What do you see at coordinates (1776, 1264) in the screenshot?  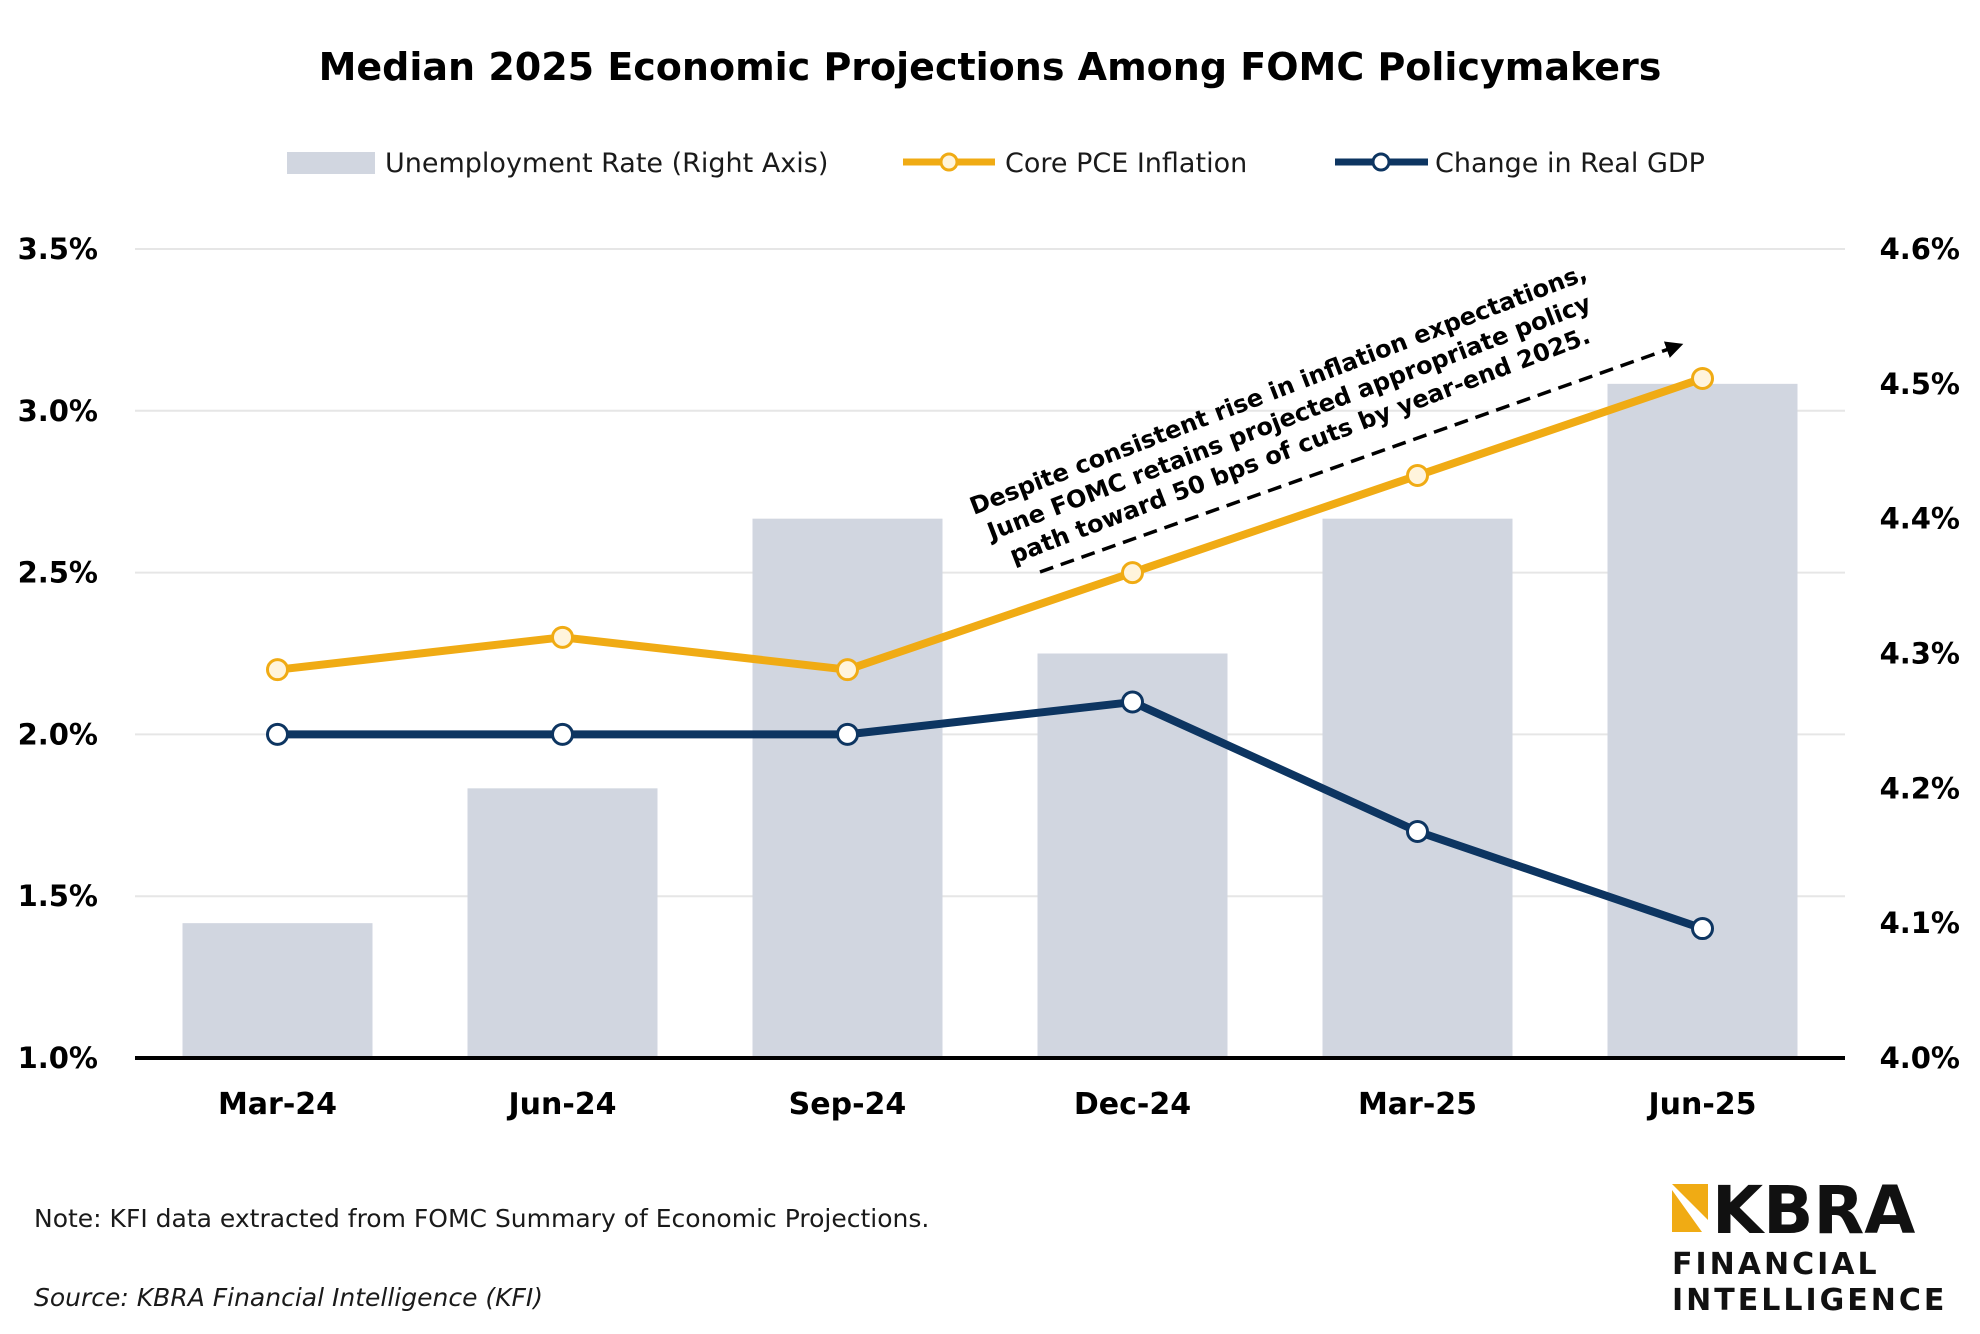 I see `logo-line-financial: FINANCIAL` at bounding box center [1776, 1264].